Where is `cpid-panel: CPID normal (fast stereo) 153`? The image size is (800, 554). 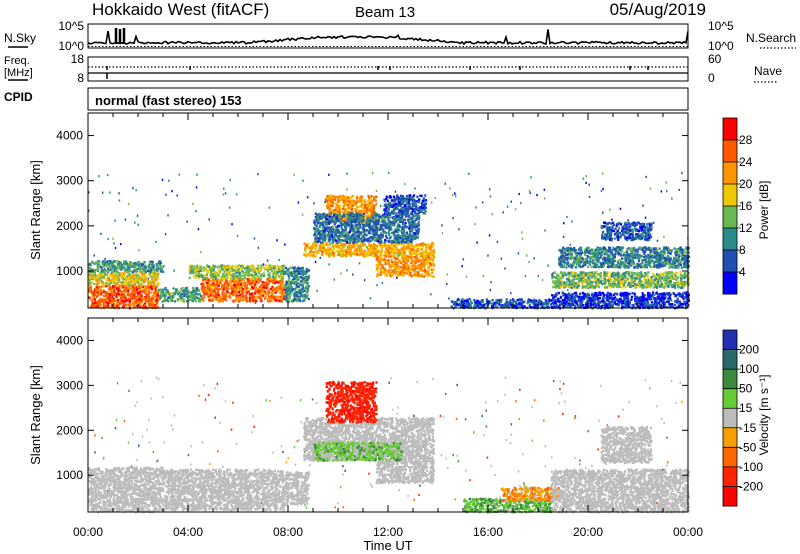
cpid-panel: CPID normal (fast stereo) 153 is located at coordinates (346, 99).